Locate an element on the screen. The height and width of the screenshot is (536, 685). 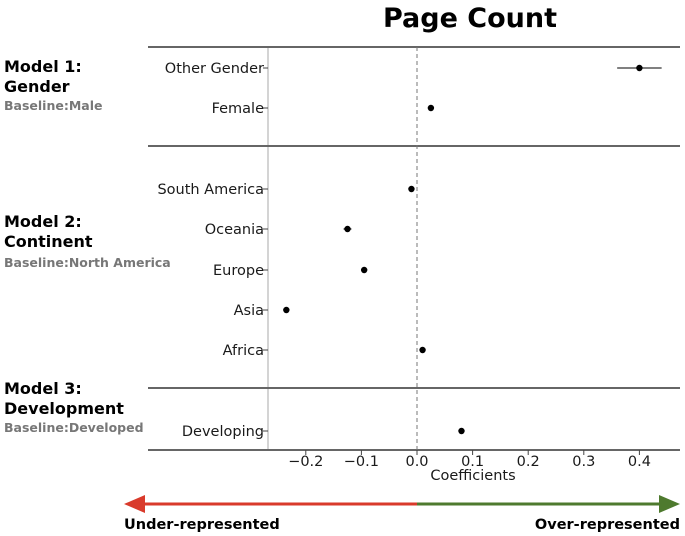
chart-title: Page Count is located at coordinates (470, 18).